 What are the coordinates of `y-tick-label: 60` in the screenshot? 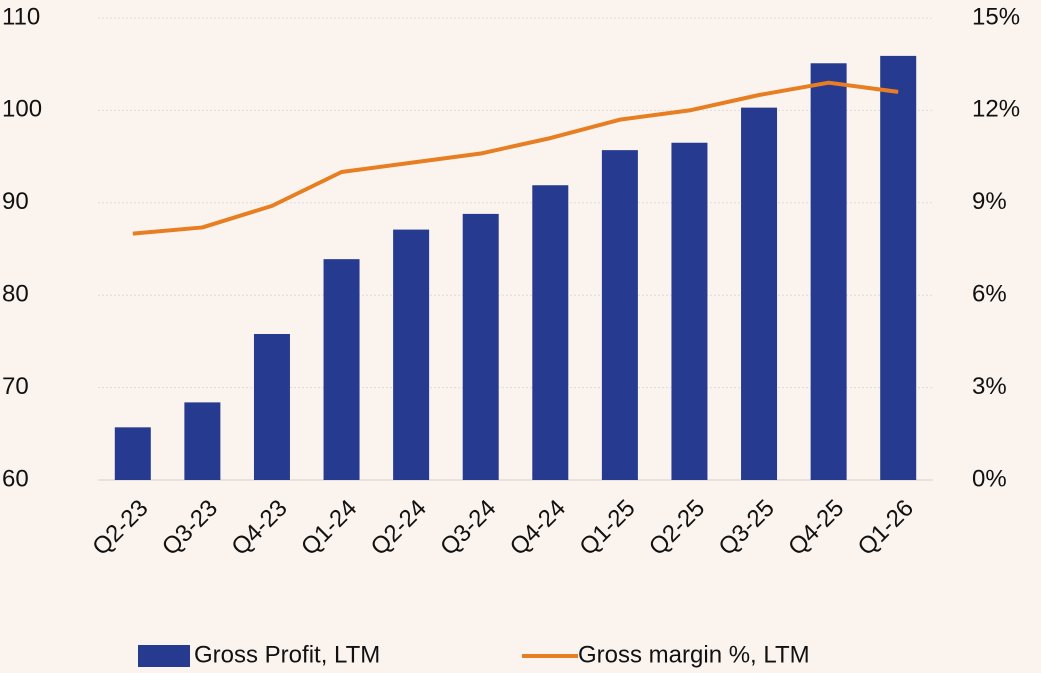 It's located at (15, 478).